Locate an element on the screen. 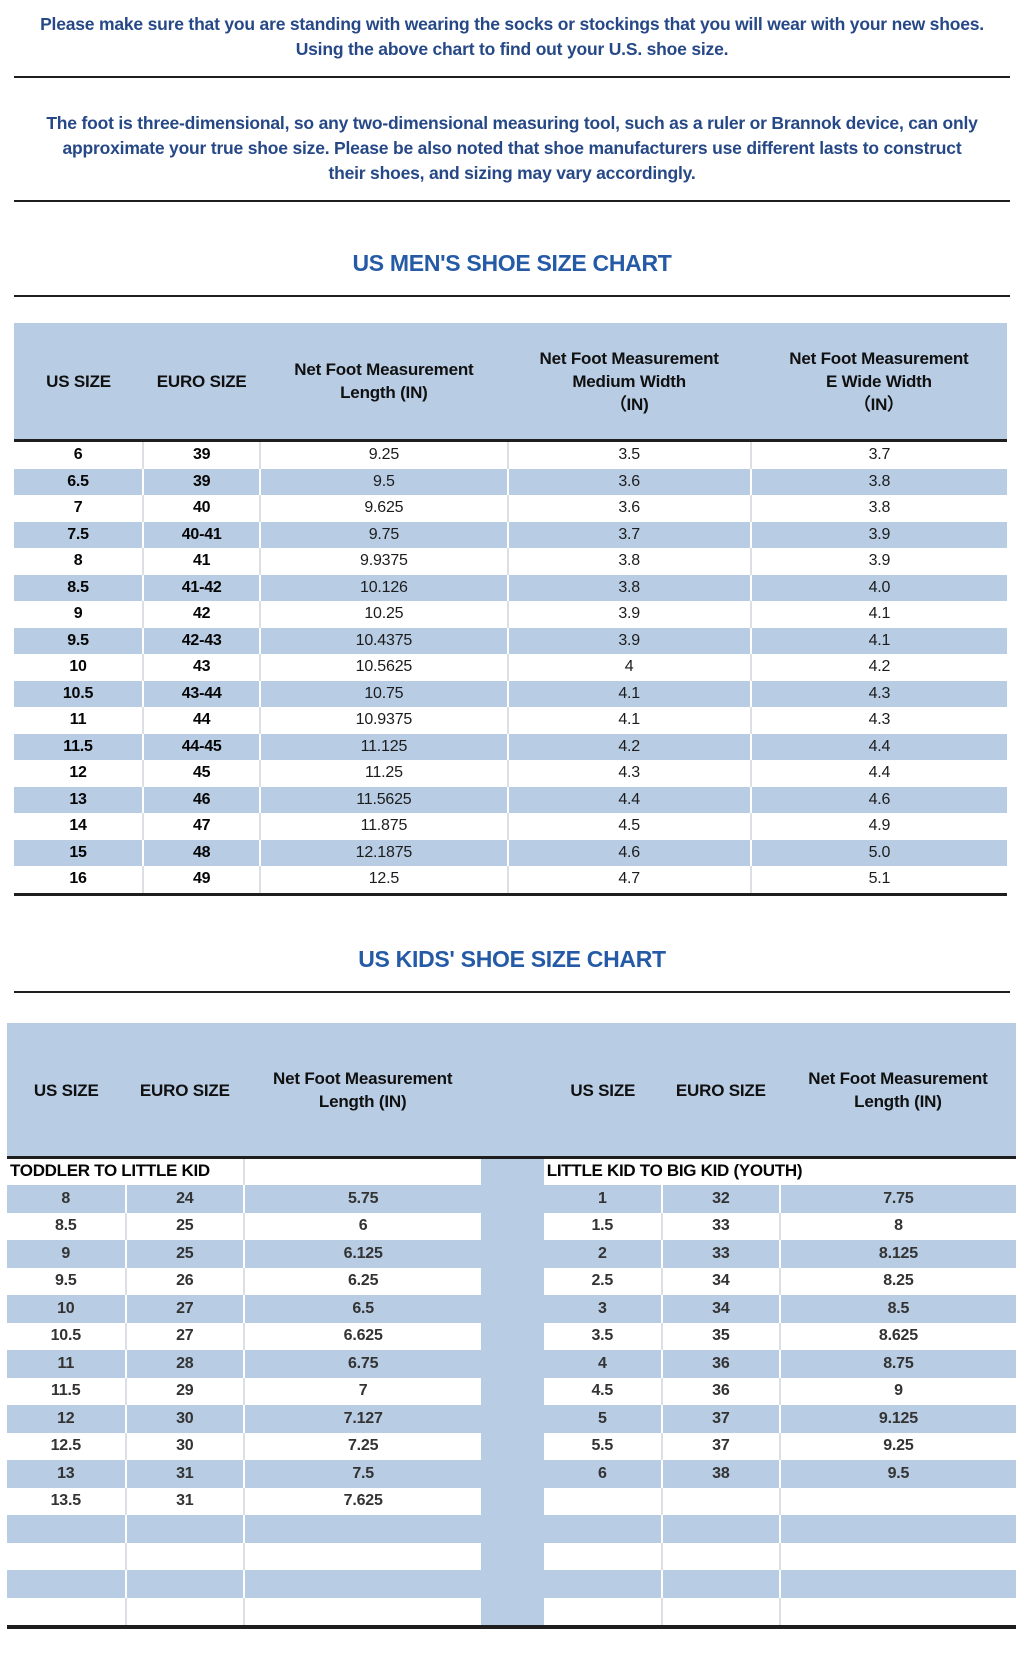  table-cell: 35 is located at coordinates (721, 1336).